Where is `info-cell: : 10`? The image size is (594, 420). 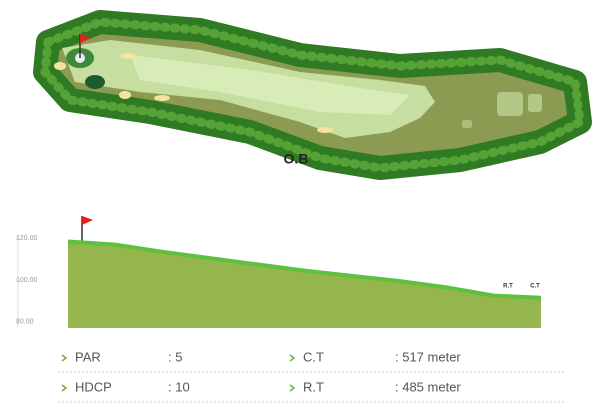
info-cell: : 10 is located at coordinates (179, 386).